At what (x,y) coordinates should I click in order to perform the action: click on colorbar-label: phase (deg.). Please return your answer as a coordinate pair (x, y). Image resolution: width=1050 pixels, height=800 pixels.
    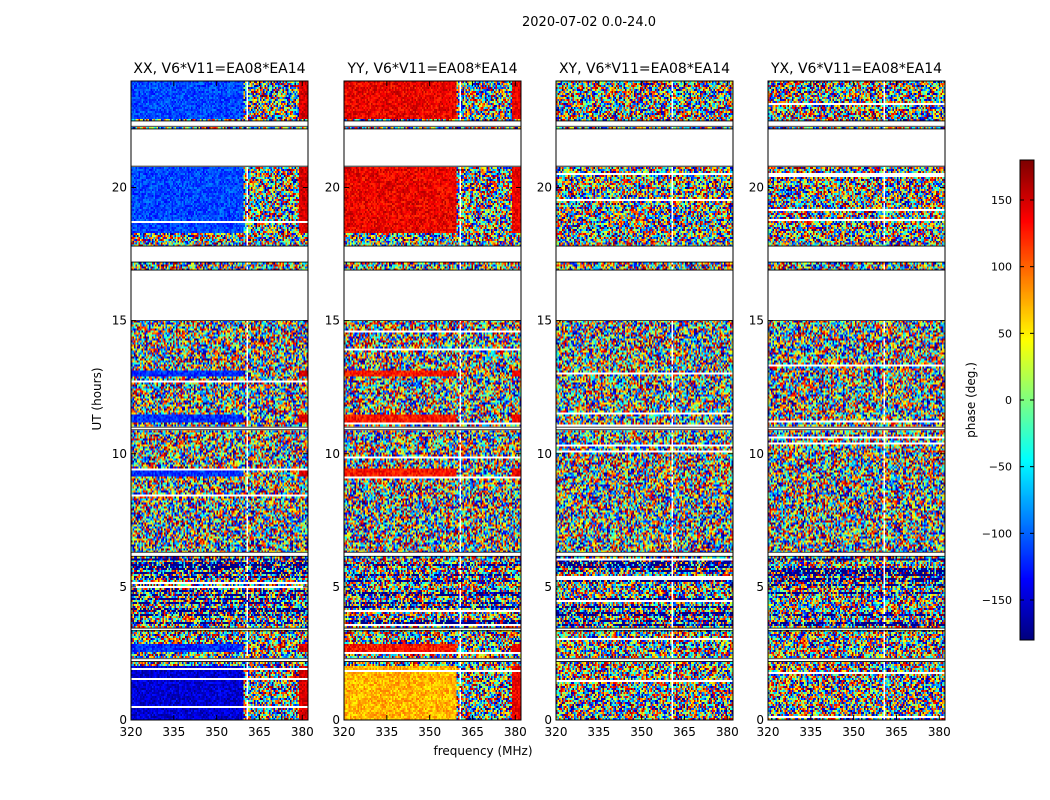
    Looking at the image, I should click on (971, 400).